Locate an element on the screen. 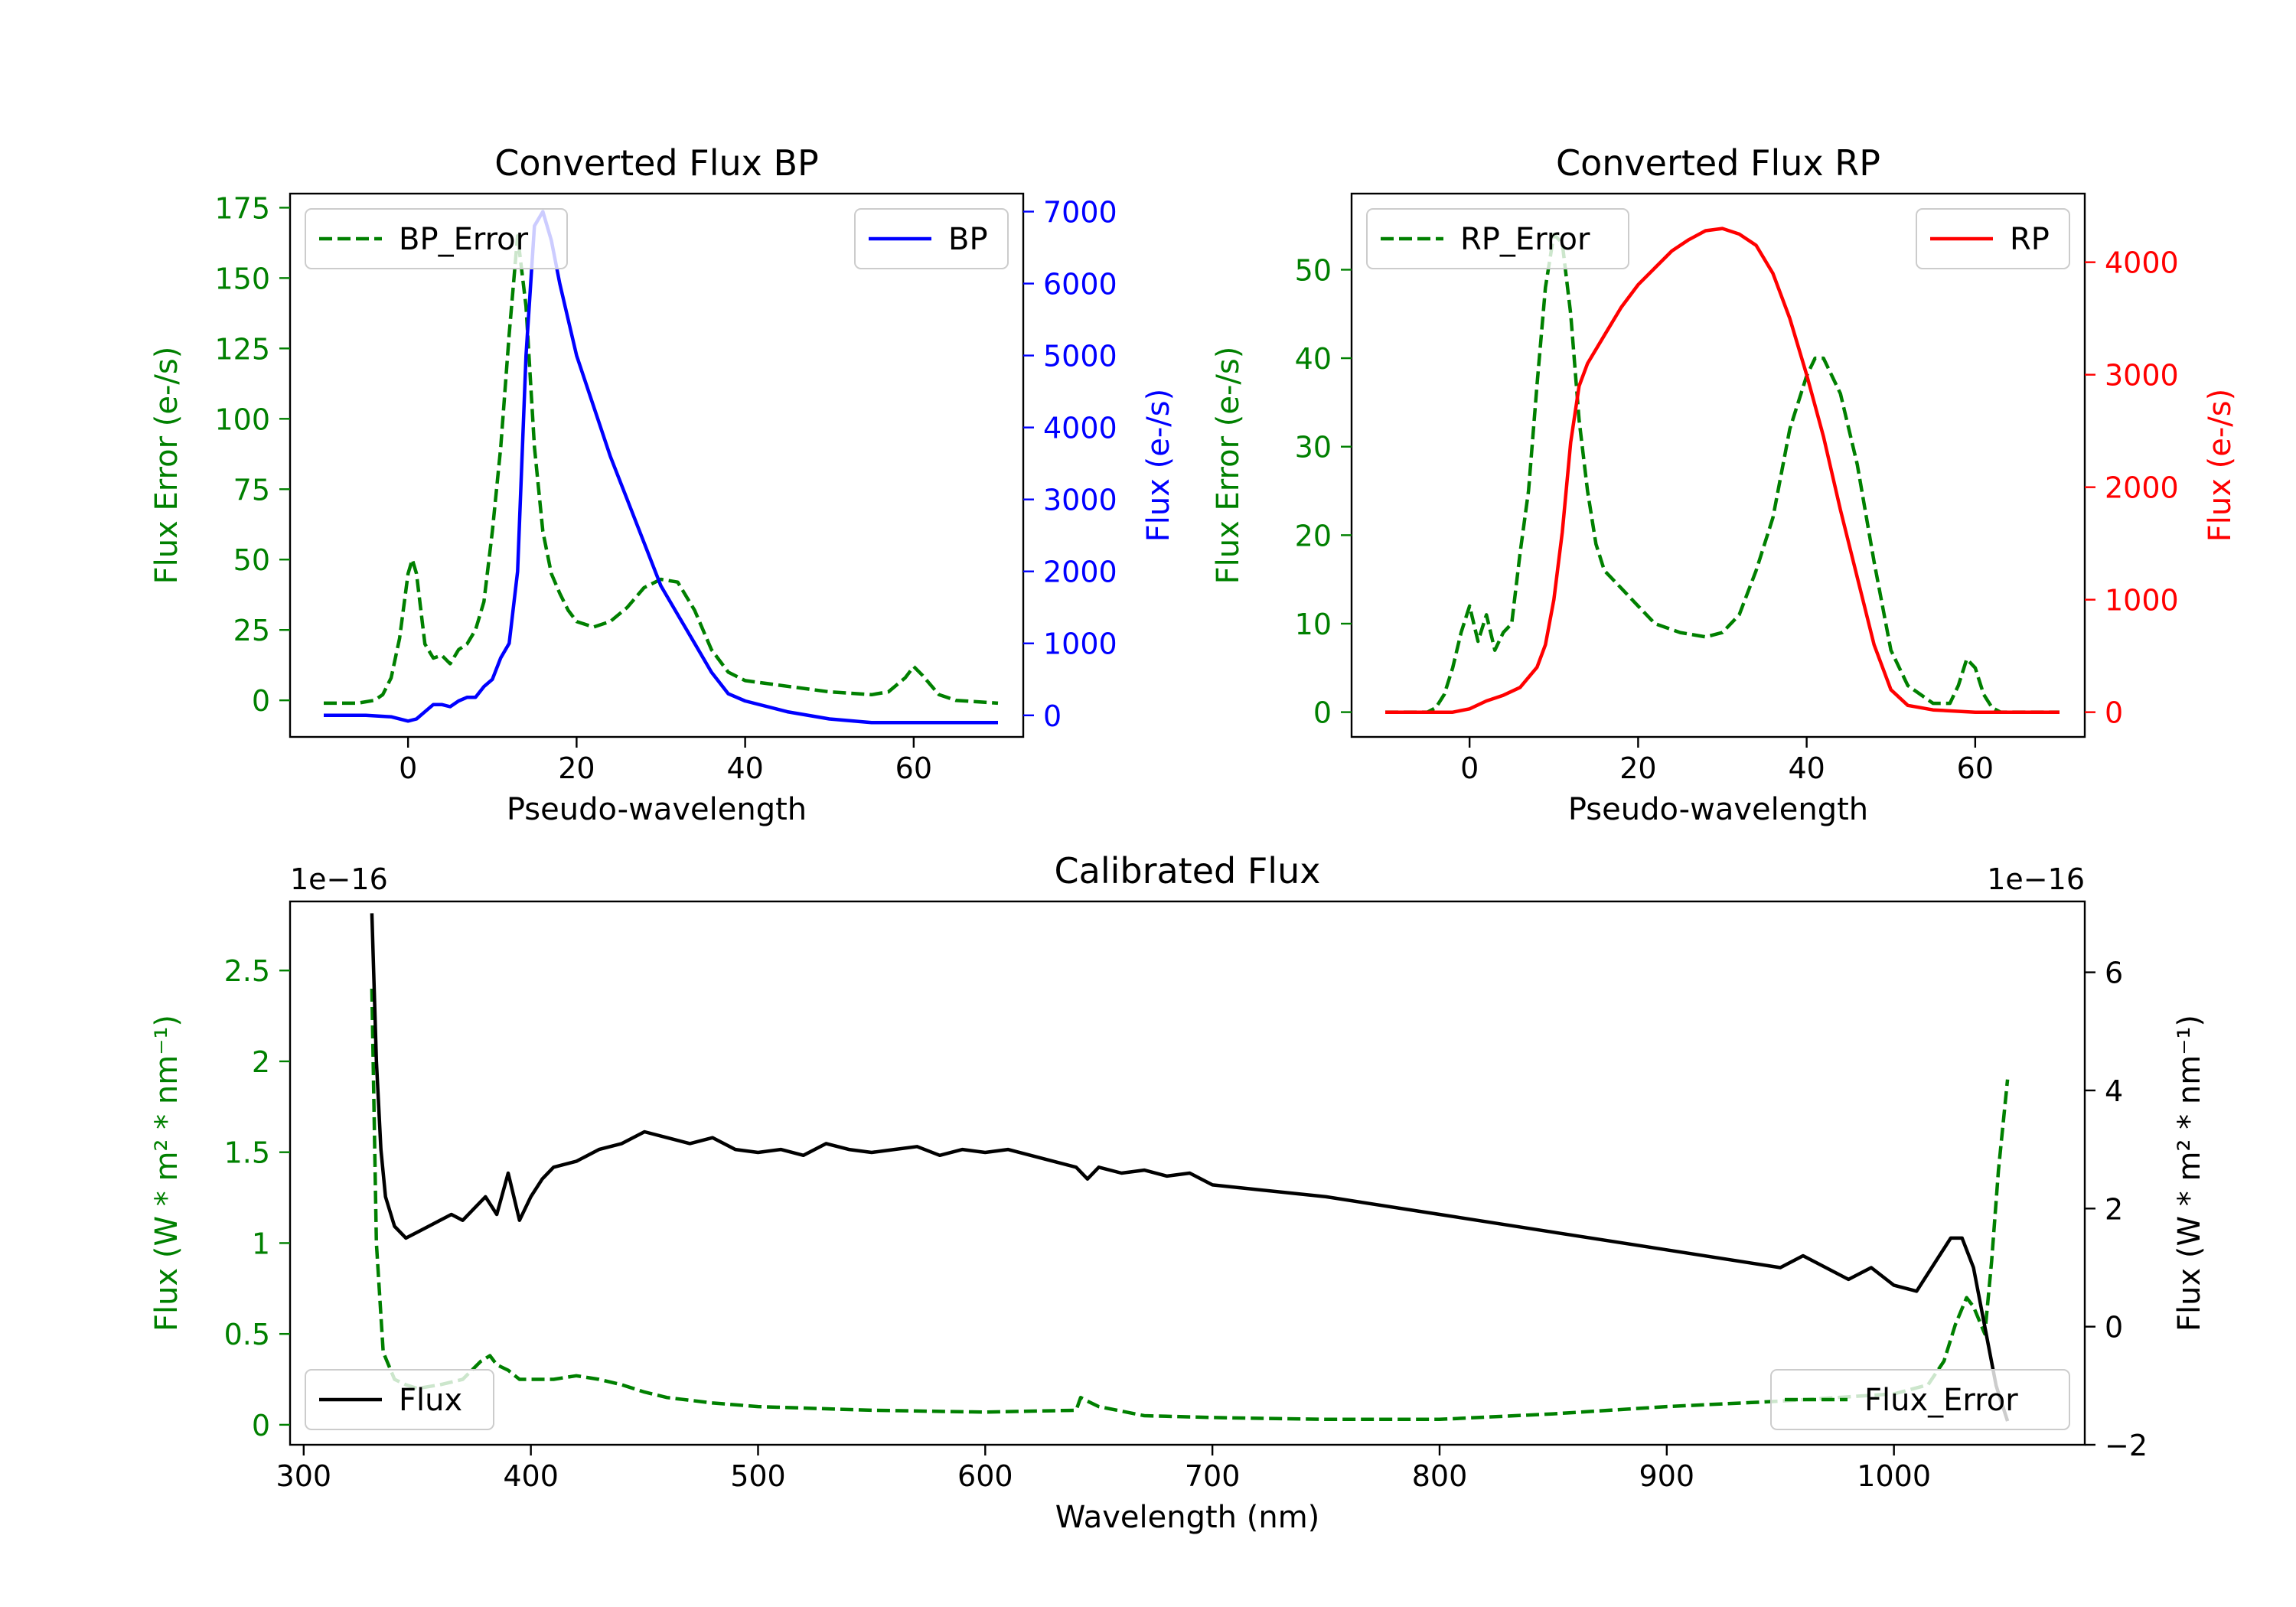 This screenshot has height=1607, width=2296. y-left-tick-label: 40 is located at coordinates (1313, 359).